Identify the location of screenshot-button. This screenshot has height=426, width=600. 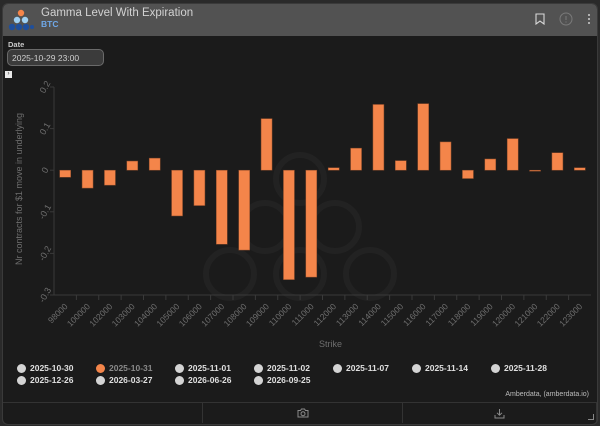
(303, 413).